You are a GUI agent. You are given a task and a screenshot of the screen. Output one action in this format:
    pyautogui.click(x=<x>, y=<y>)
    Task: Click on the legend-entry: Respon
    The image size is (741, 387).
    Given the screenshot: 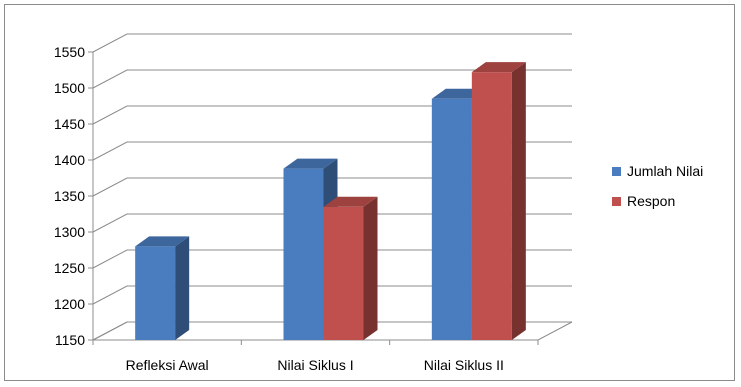 What is the action you would take?
    pyautogui.click(x=643, y=201)
    